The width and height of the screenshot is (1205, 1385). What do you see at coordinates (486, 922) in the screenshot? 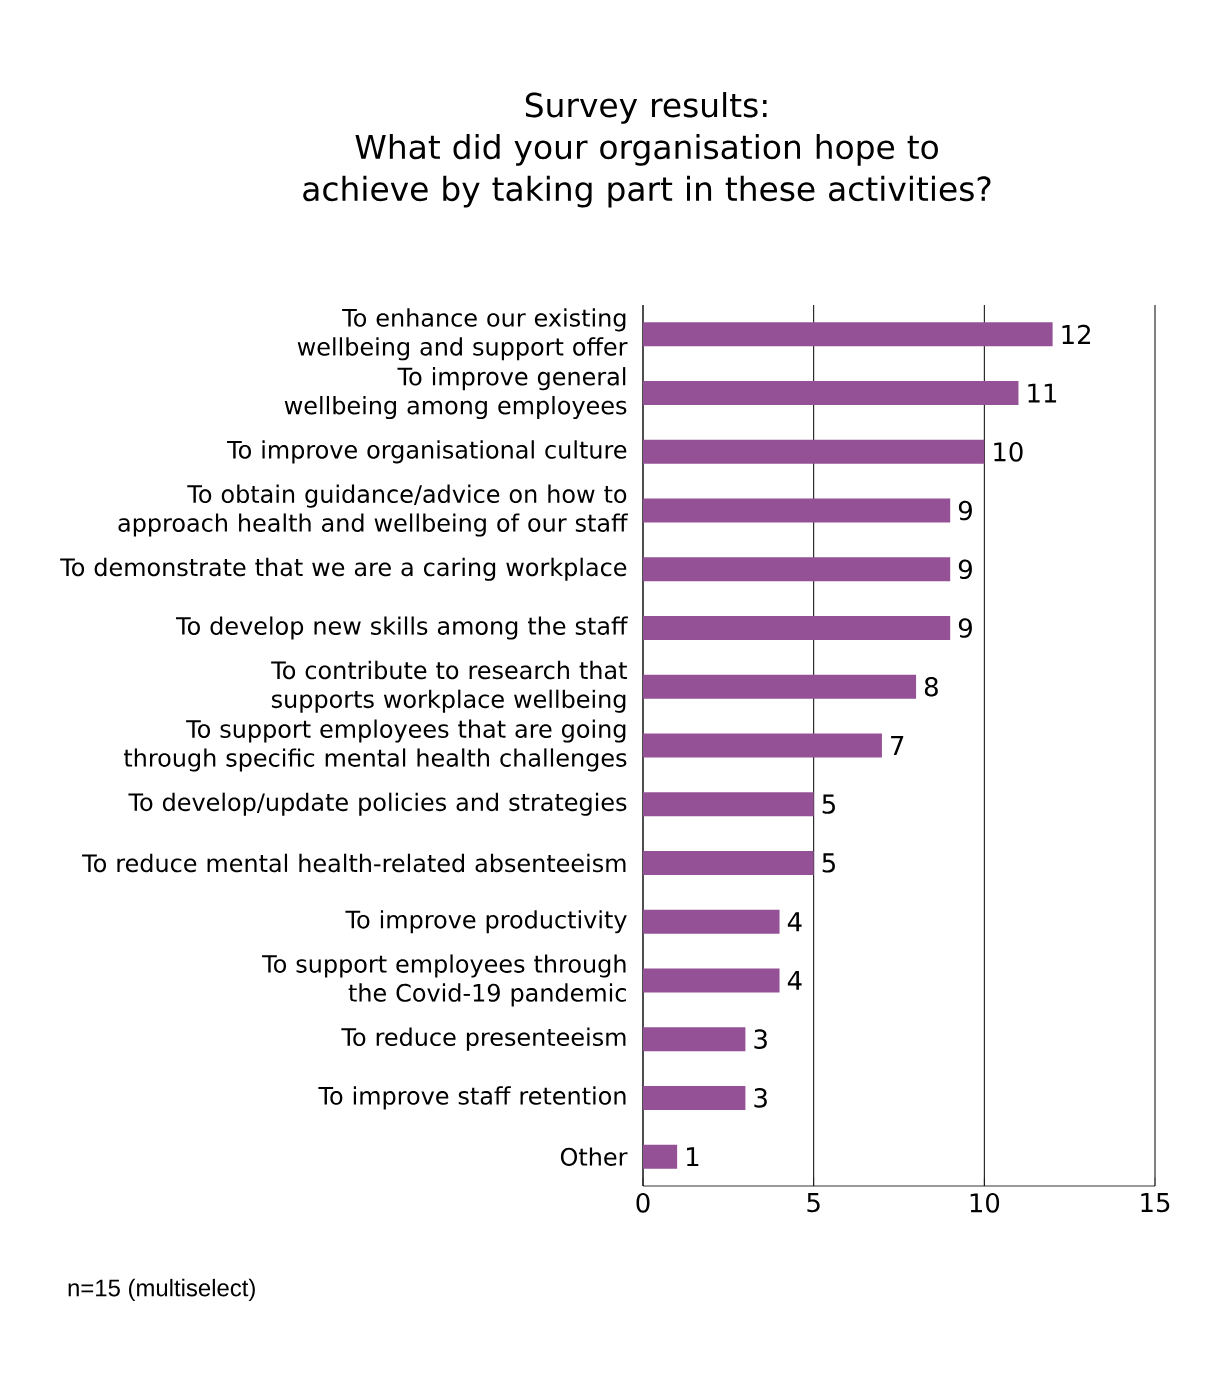
I see `y-tick-label: To improve productivity` at bounding box center [486, 922].